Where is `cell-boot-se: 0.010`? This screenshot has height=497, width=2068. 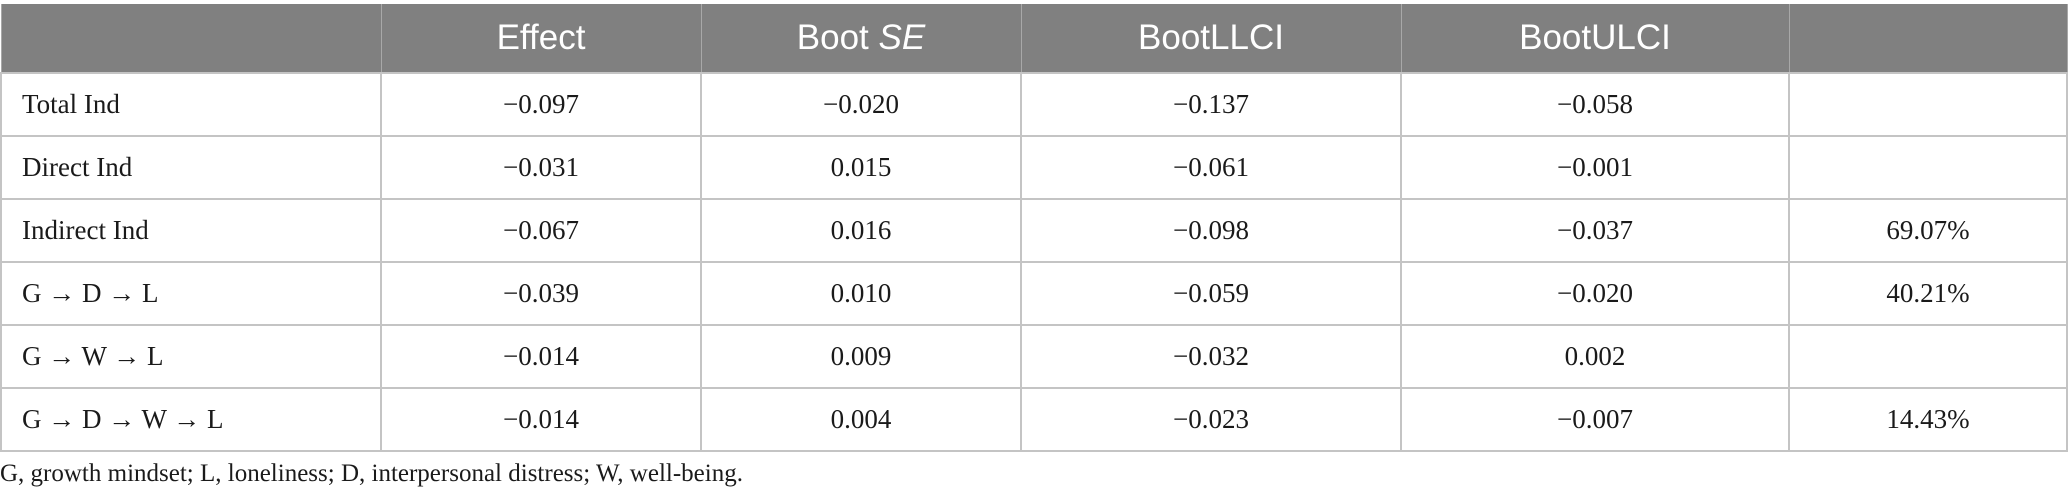
cell-boot-se: 0.010 is located at coordinates (861, 293).